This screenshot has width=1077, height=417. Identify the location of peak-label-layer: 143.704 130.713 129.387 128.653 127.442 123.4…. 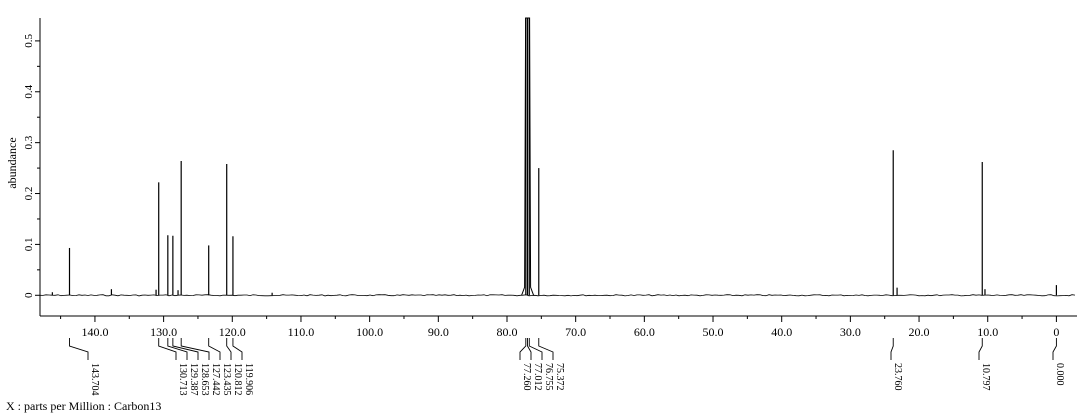
(567, 367).